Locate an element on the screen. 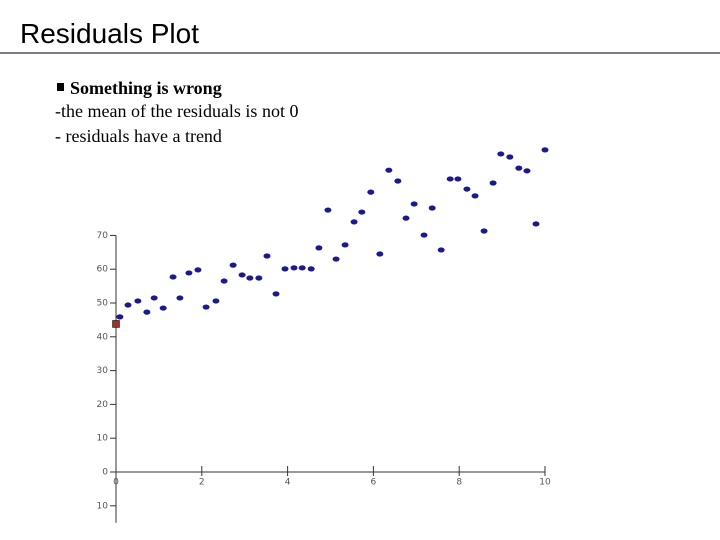  bullet-text: Something is wrong is located at coordinates (146, 88).